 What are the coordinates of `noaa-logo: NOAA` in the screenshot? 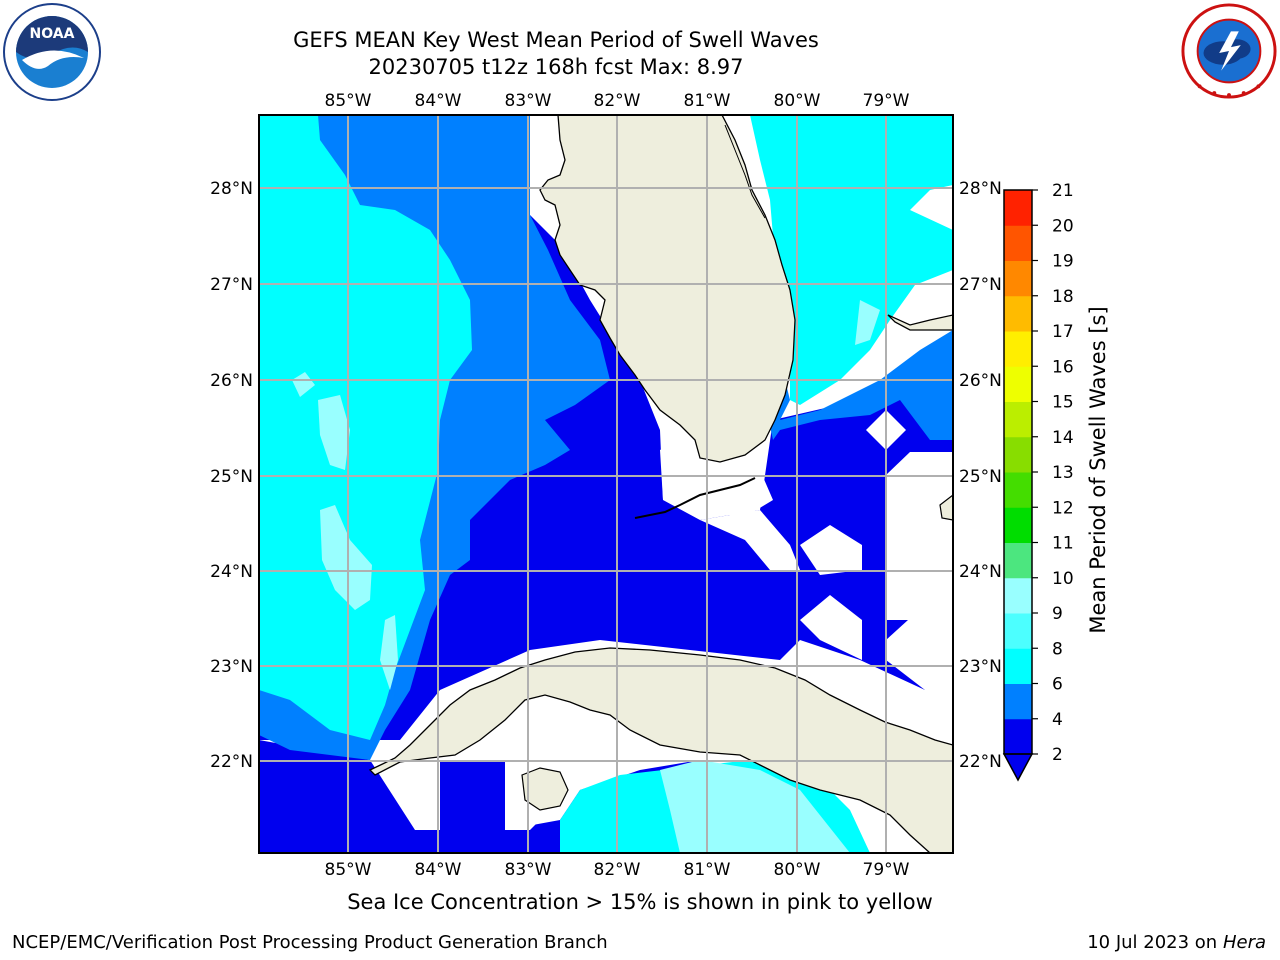 It's located at (52, 52).